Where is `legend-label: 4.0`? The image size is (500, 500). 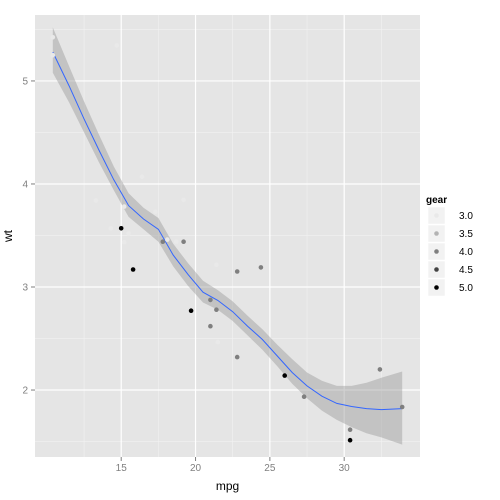
legend-label: 4.0 is located at coordinates (466, 252).